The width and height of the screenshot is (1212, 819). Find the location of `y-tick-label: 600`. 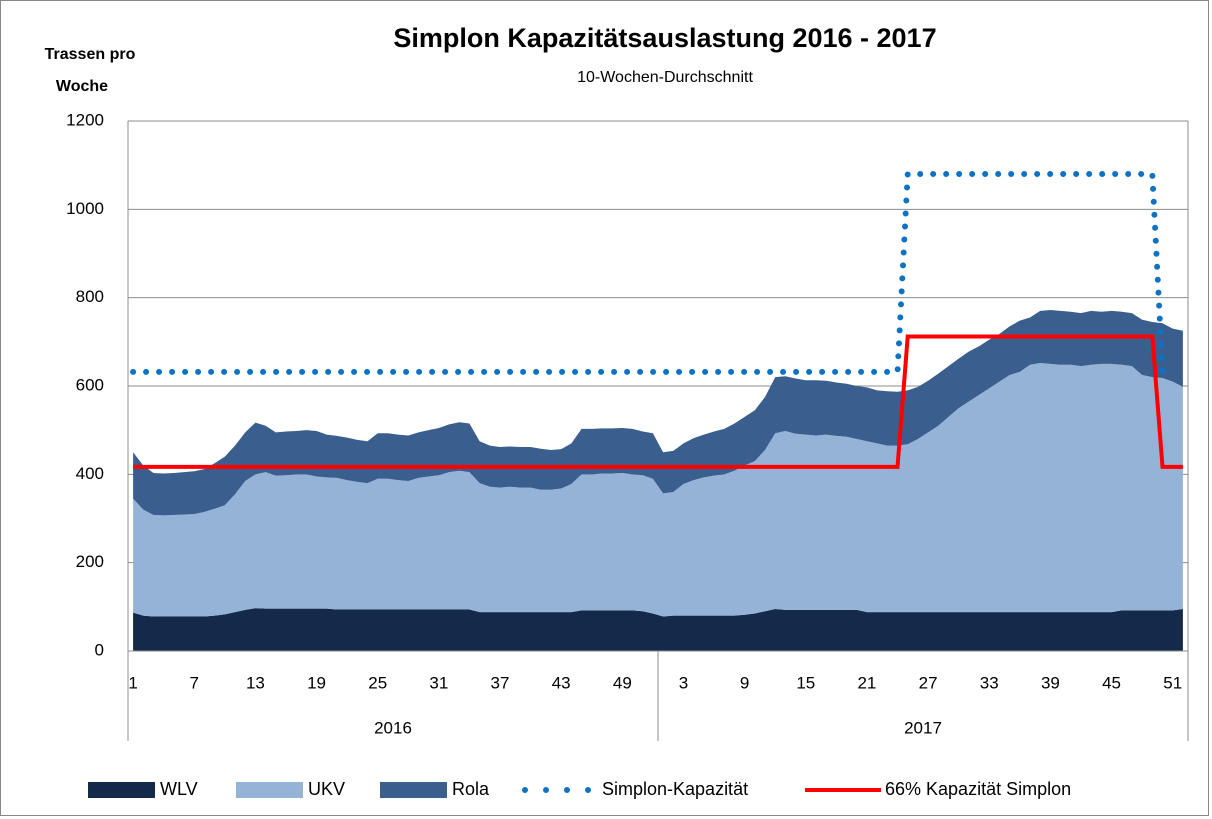

y-tick-label: 600 is located at coordinates (90, 384).